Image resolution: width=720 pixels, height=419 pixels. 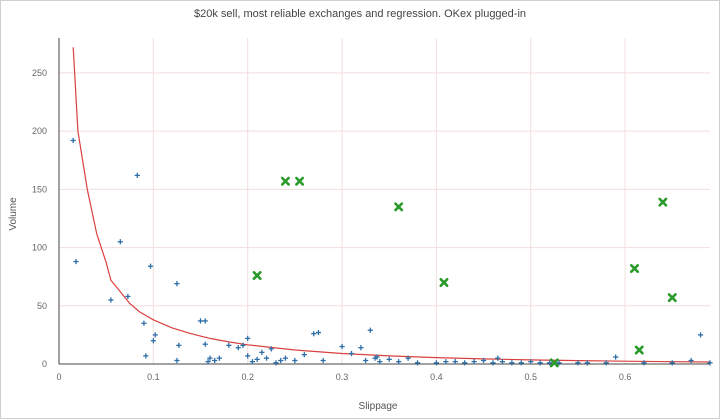 What do you see at coordinates (342, 377) in the screenshot?
I see `x-tick-label: 0.3` at bounding box center [342, 377].